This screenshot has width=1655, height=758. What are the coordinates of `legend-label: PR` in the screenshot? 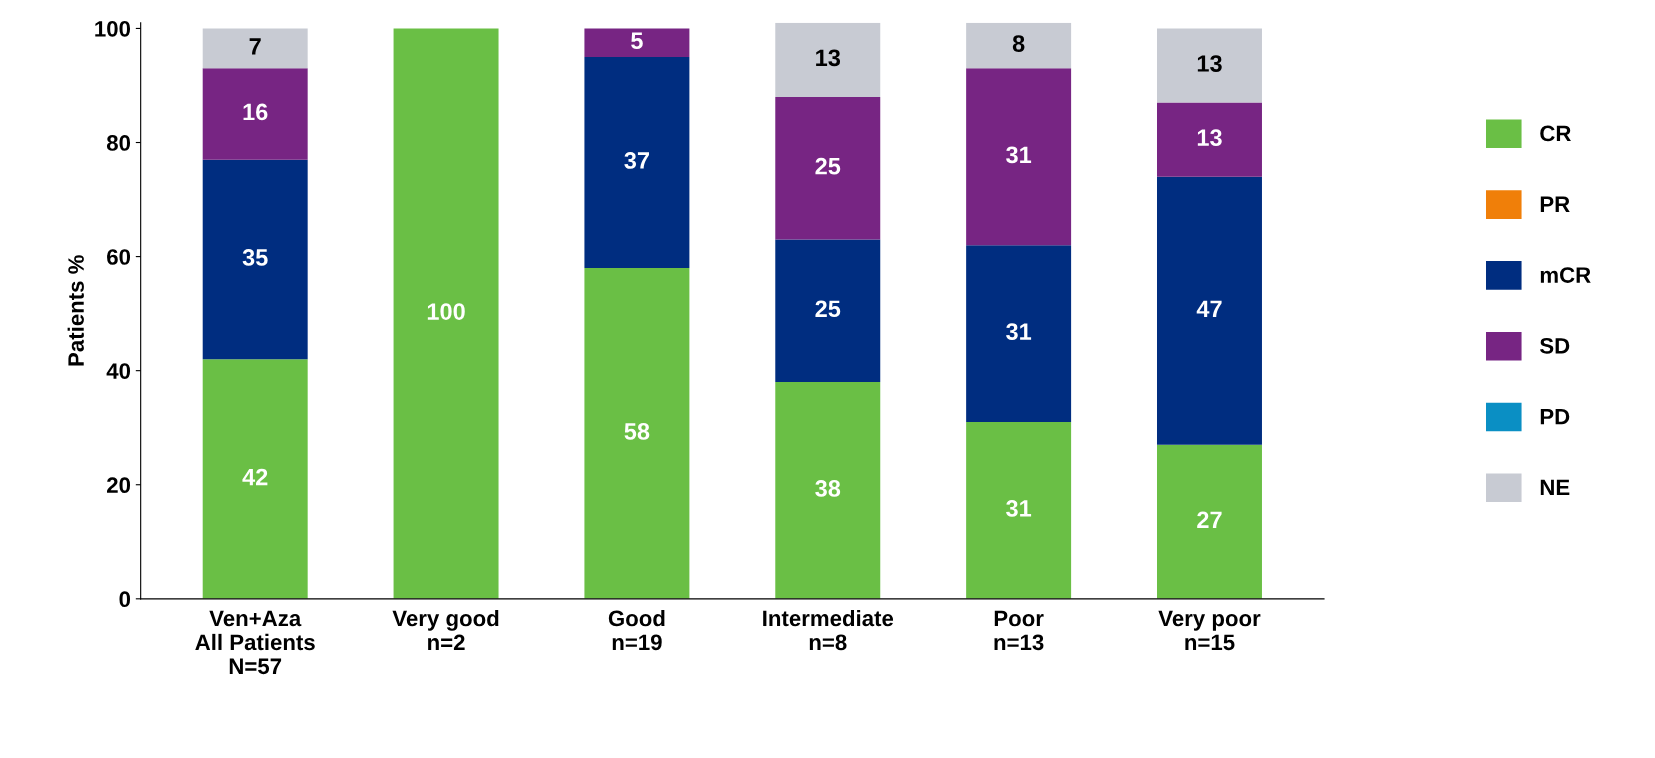 It's located at (1555, 204).